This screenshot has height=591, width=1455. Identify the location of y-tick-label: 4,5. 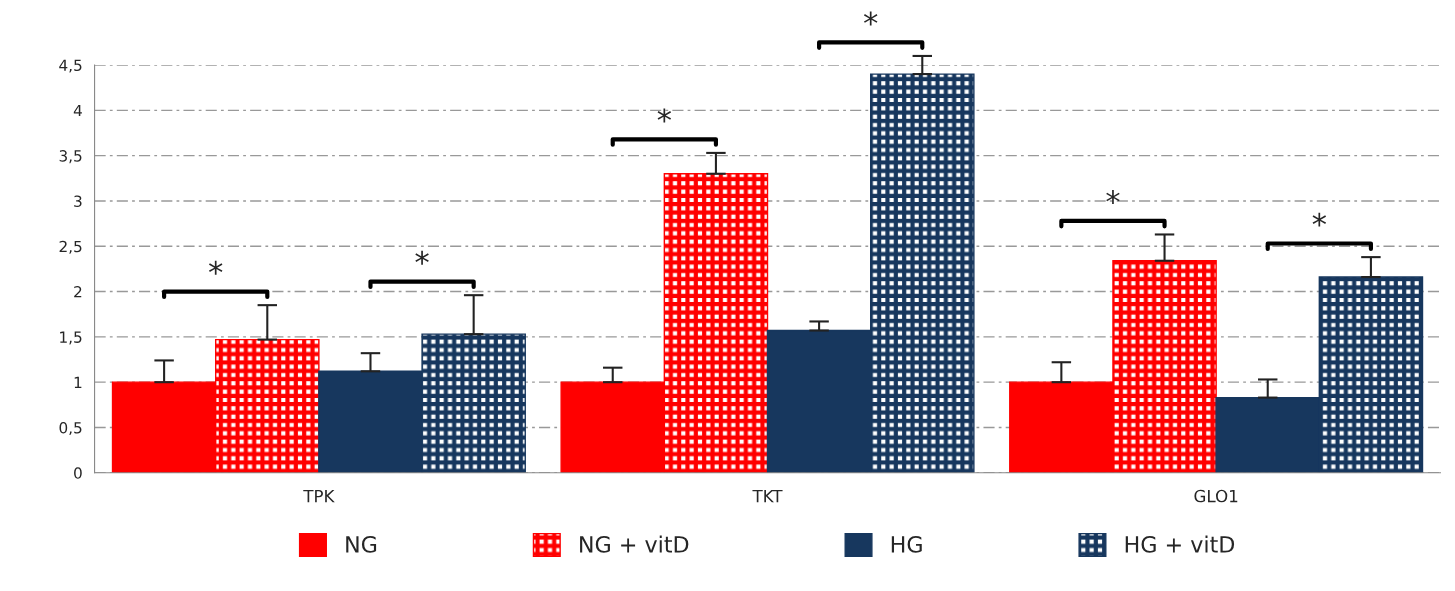
(70, 66).